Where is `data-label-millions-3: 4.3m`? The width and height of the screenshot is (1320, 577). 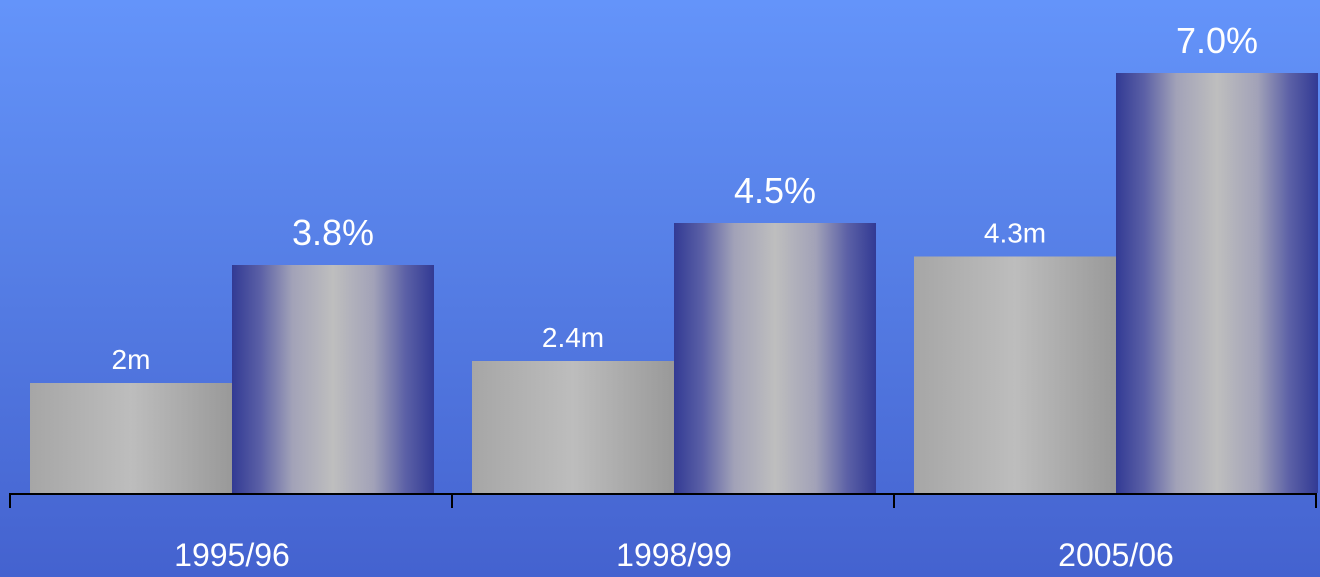
data-label-millions-3: 4.3m is located at coordinates (1015, 233).